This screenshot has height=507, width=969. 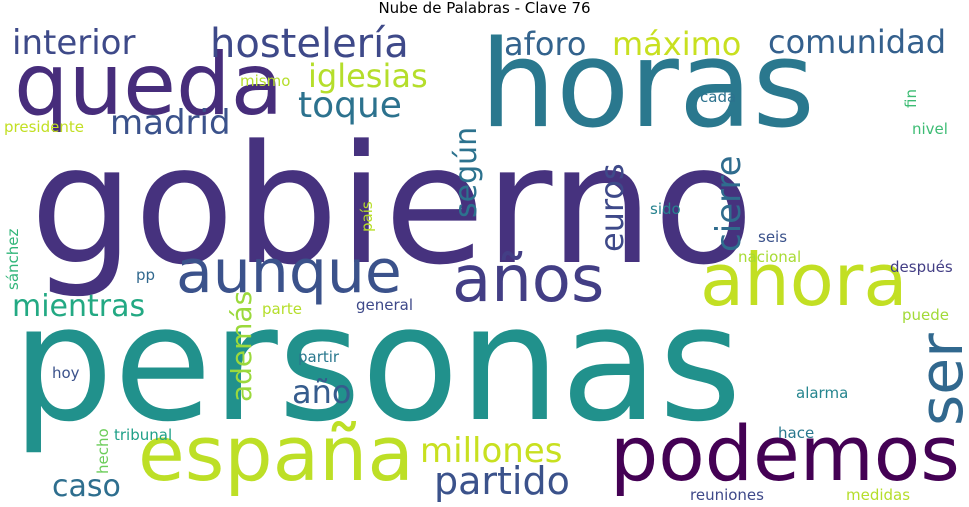 What do you see at coordinates (796, 433) in the screenshot?
I see `word-hace: hace` at bounding box center [796, 433].